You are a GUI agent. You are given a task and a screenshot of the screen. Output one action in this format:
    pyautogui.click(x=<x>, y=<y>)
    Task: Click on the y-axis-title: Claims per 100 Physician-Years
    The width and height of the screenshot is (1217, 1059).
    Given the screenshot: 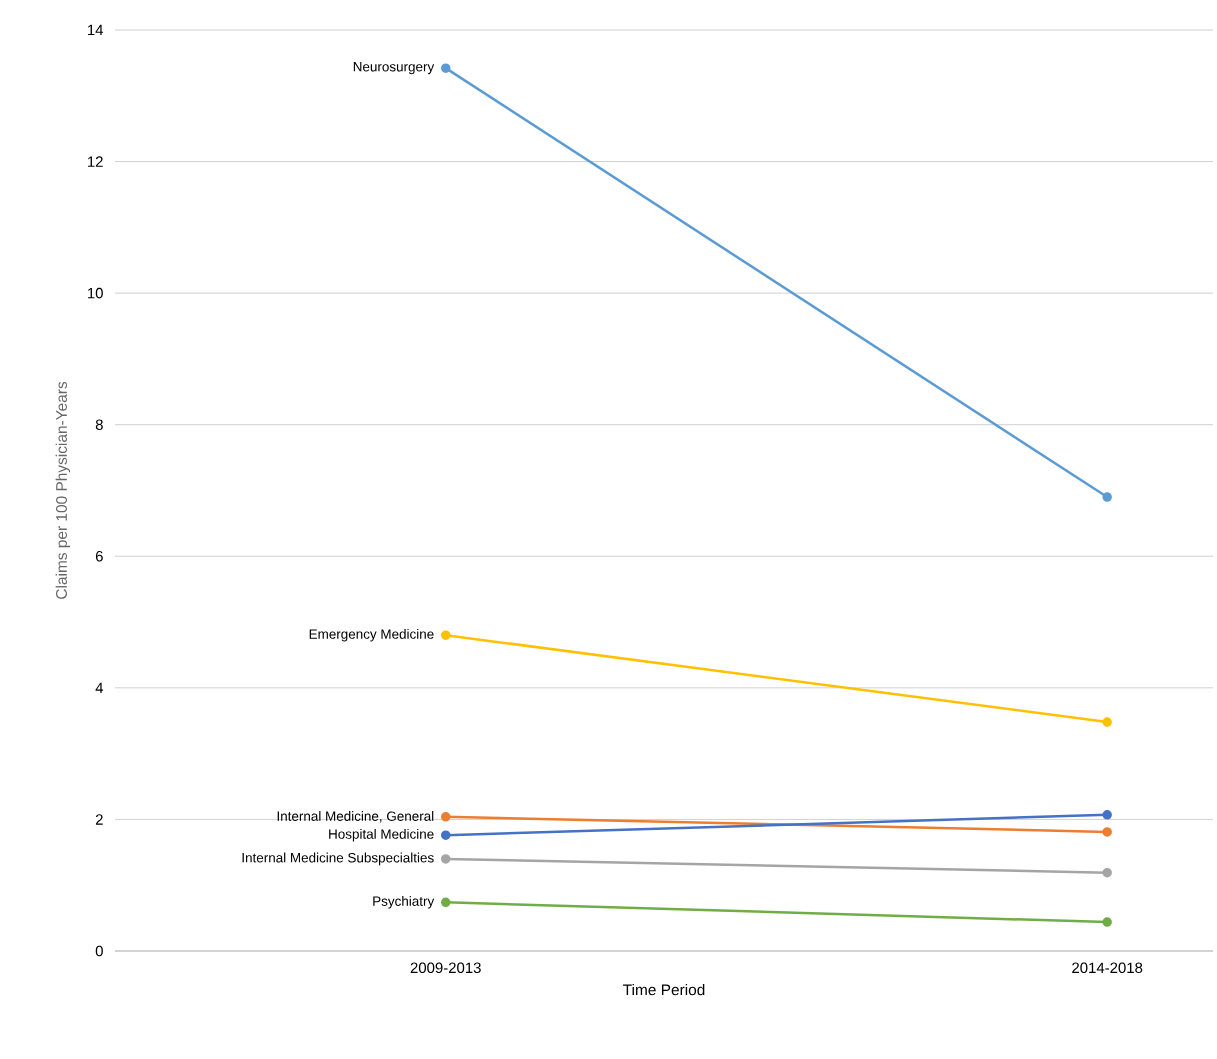 What is the action you would take?
    pyautogui.click(x=63, y=490)
    